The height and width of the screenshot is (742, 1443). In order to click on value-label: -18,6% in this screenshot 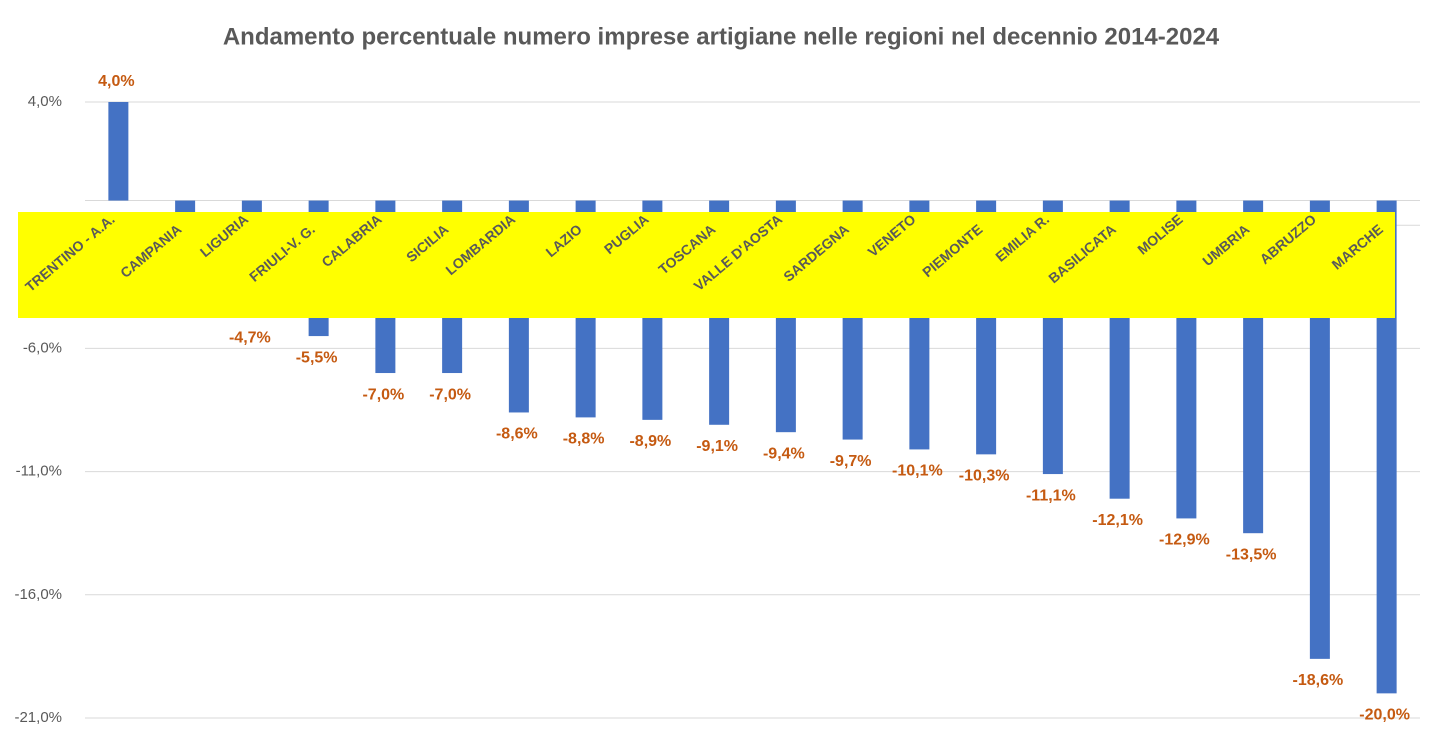, I will do `click(1318, 680)`.